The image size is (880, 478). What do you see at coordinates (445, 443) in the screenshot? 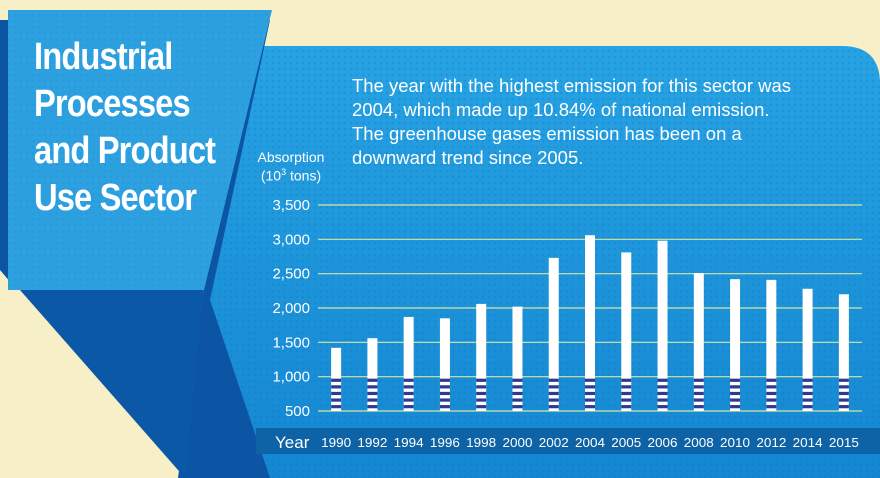
I see `x-tick-label: 1996` at bounding box center [445, 443].